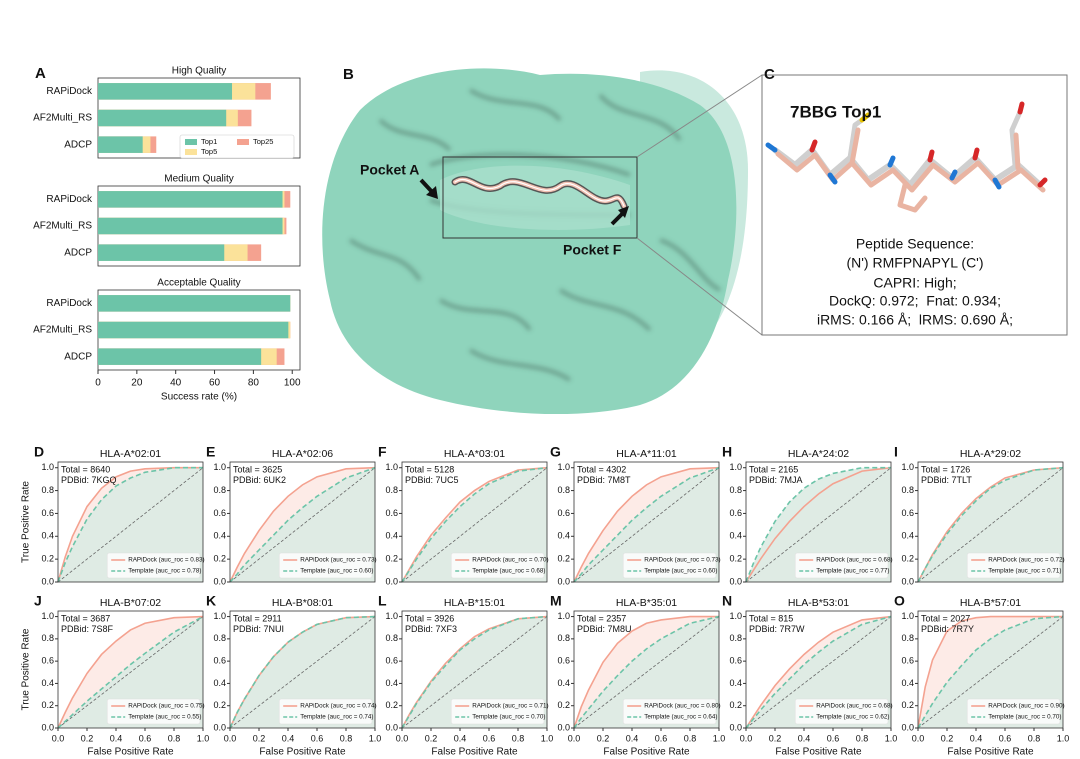  What do you see at coordinates (164, 571) in the screenshot?
I see `legend-label: Template (auc_roc = 0.78)` at bounding box center [164, 571].